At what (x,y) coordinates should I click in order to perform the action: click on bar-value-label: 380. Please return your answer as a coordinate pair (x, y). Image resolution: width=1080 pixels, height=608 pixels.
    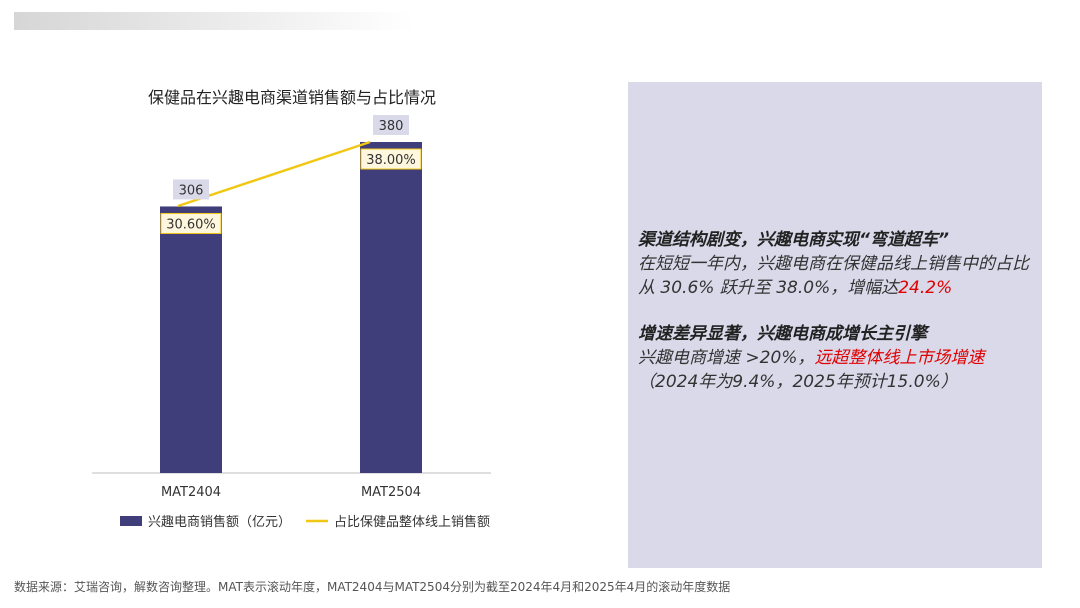
    Looking at the image, I should click on (391, 126).